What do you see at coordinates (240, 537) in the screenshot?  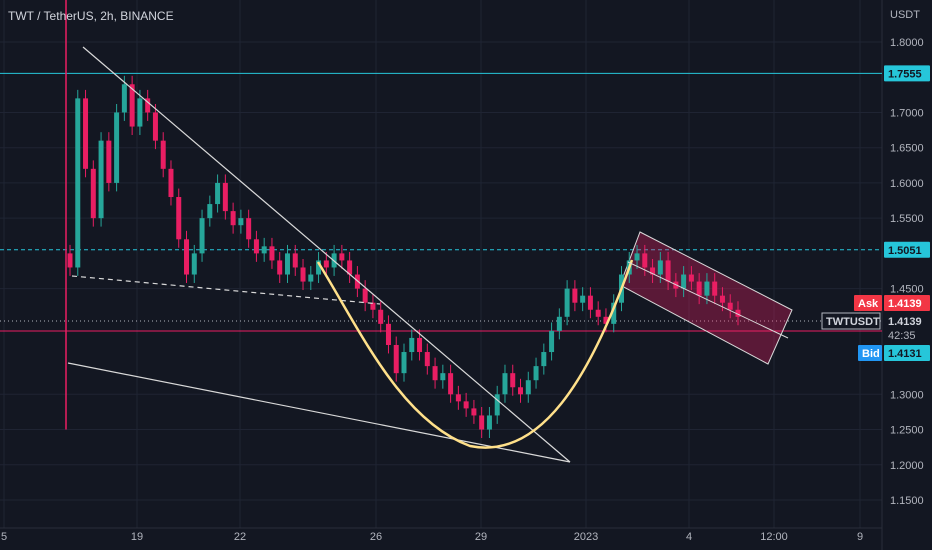 I see `x-tick-label: 22` at bounding box center [240, 537].